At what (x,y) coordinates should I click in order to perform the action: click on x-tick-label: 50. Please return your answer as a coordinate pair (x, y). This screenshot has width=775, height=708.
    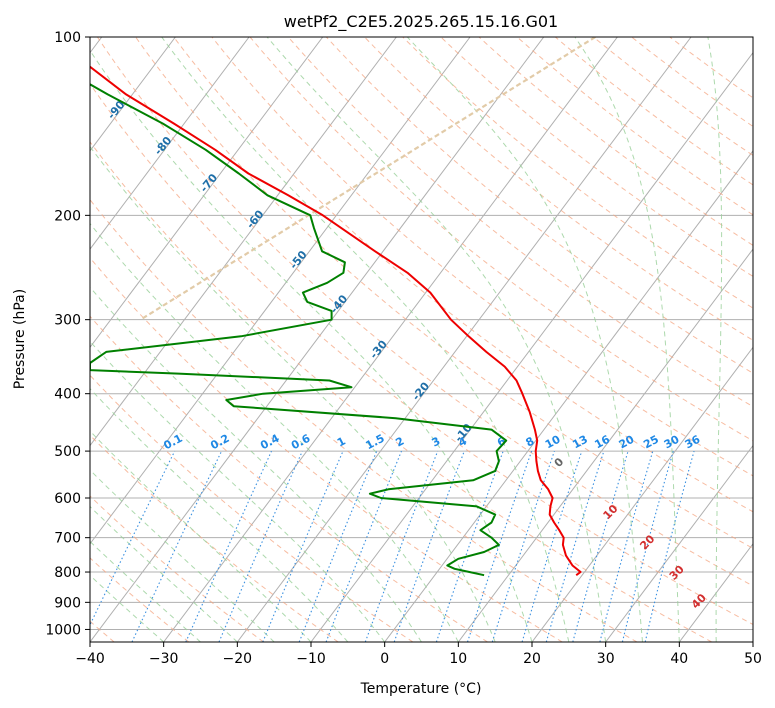
    Looking at the image, I should click on (753, 659).